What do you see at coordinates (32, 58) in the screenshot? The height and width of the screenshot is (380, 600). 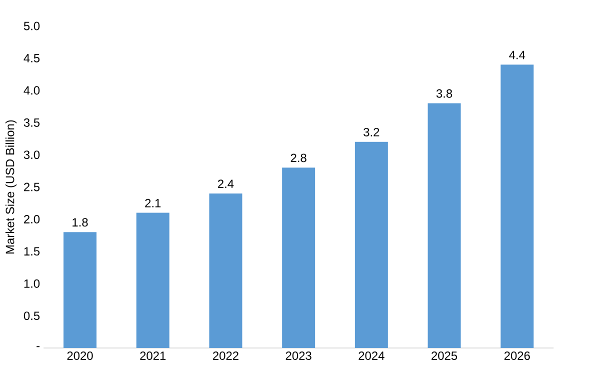 I see `y-tick-label: 4.5` at bounding box center [32, 58].